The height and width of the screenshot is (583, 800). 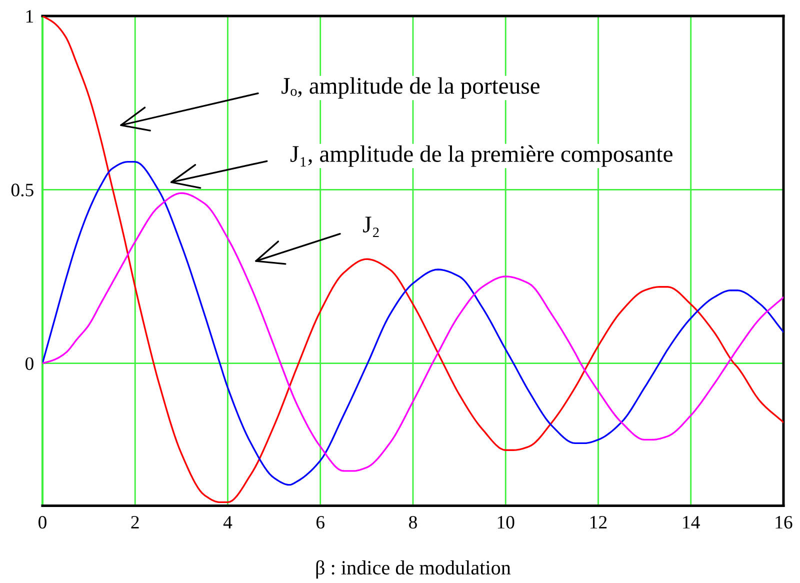 What do you see at coordinates (411, 88) in the screenshot?
I see `annotation: Jₒ, amplitude de la porteuse` at bounding box center [411, 88].